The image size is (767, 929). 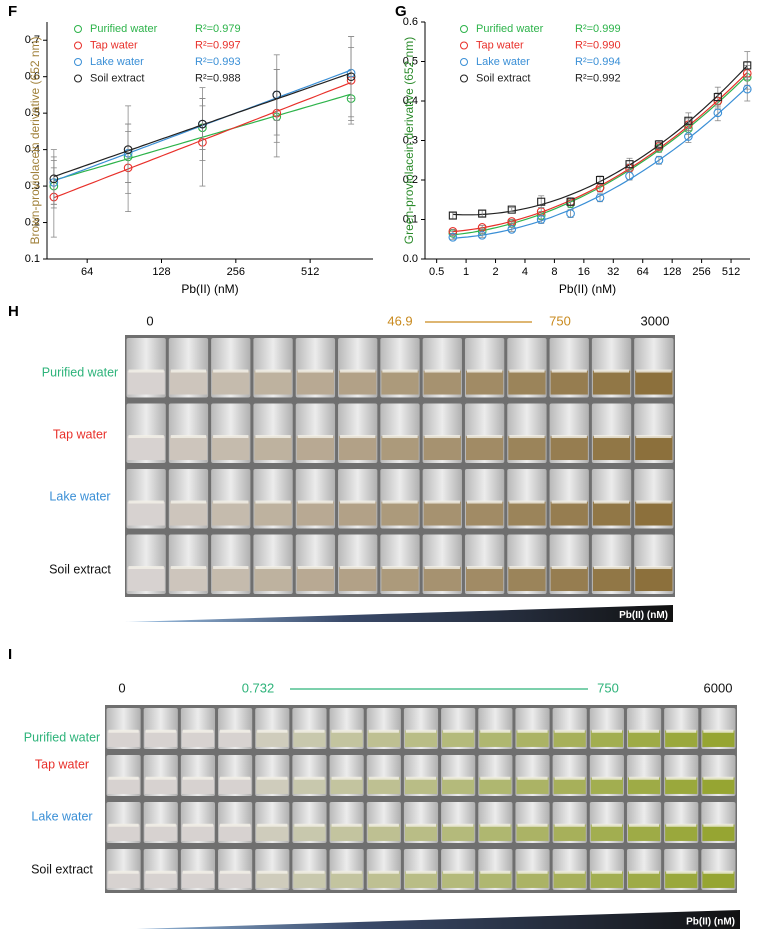 What do you see at coordinates (258, 687) in the screenshot?
I see `scale-label: 0.732` at bounding box center [258, 687].